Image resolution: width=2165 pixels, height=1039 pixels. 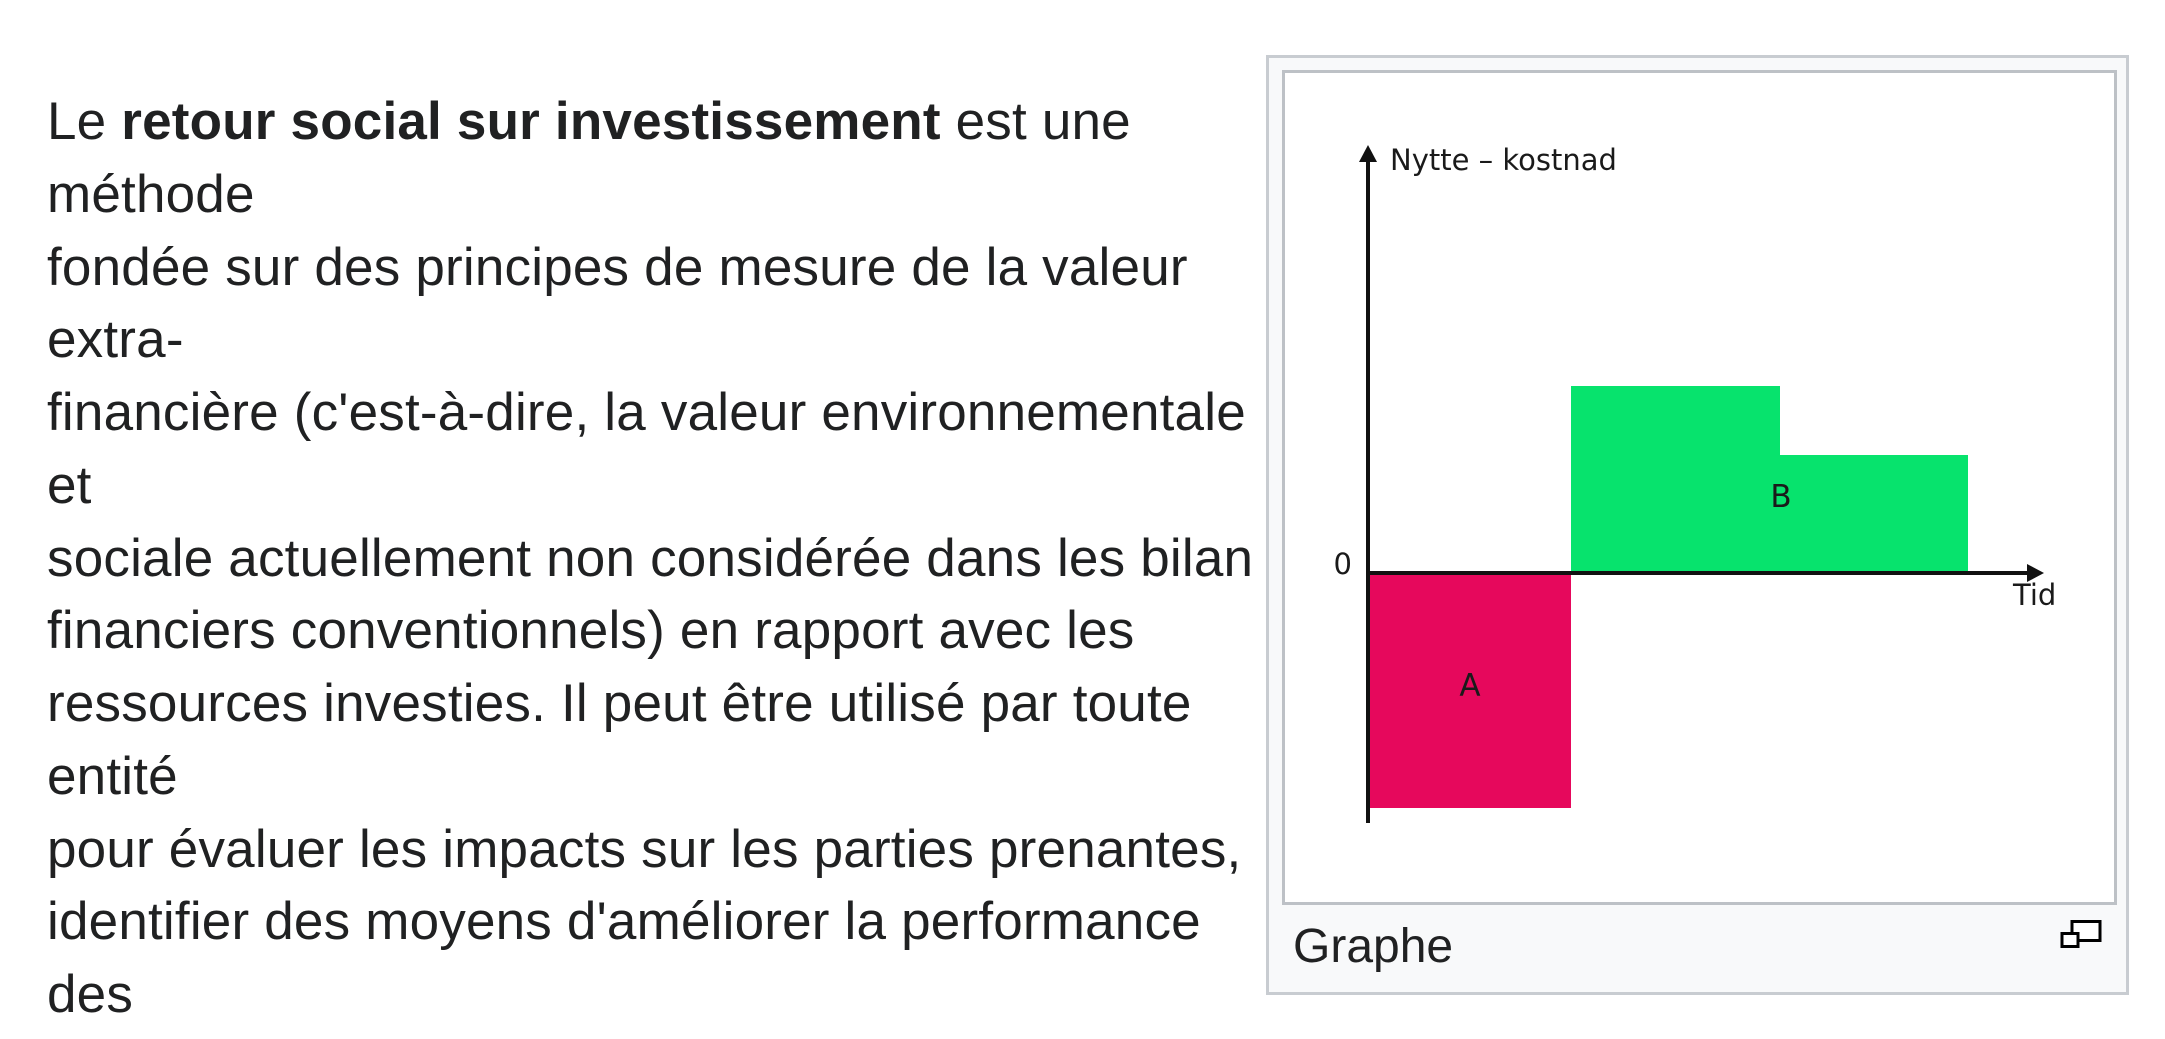 I want to click on x-axis-arrow-icon, so click(x=2035, y=573).